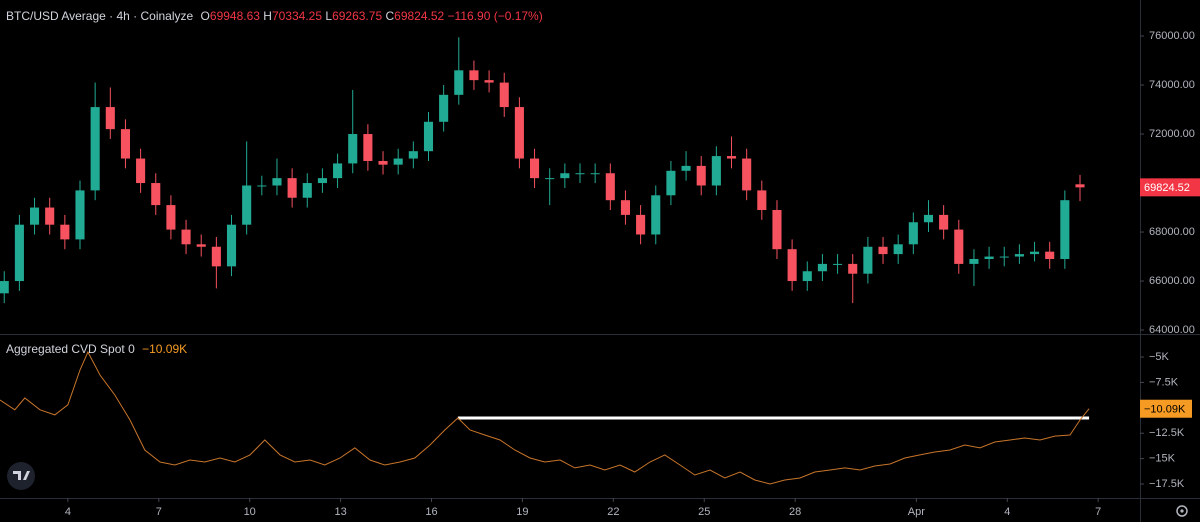 This screenshot has width=1200, height=522. What do you see at coordinates (431, 512) in the screenshot?
I see `x-tick-label: 16` at bounding box center [431, 512].